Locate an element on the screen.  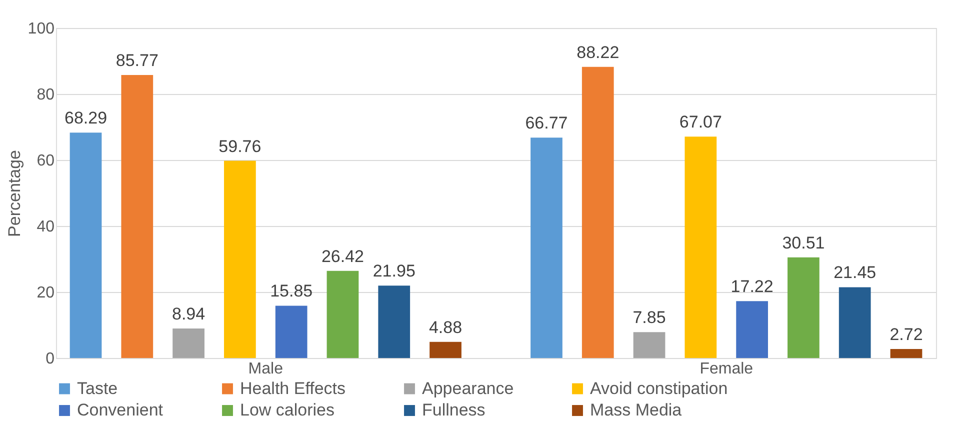
y-tick-label: 40 is located at coordinates (45, 227).